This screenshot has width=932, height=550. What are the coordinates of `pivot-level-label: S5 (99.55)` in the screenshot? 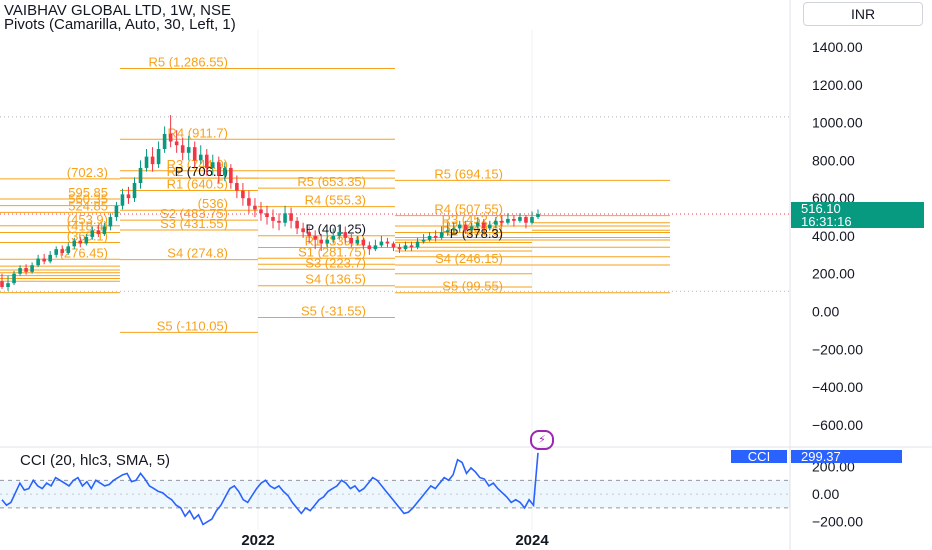 It's located at (472, 286).